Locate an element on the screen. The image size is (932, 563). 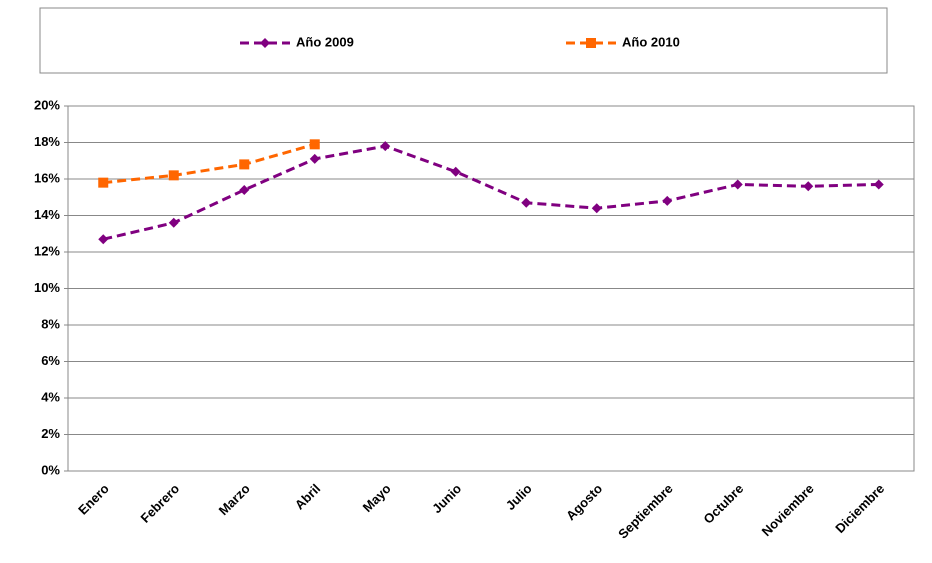
y-tick-label: 20% is located at coordinates (47, 104).